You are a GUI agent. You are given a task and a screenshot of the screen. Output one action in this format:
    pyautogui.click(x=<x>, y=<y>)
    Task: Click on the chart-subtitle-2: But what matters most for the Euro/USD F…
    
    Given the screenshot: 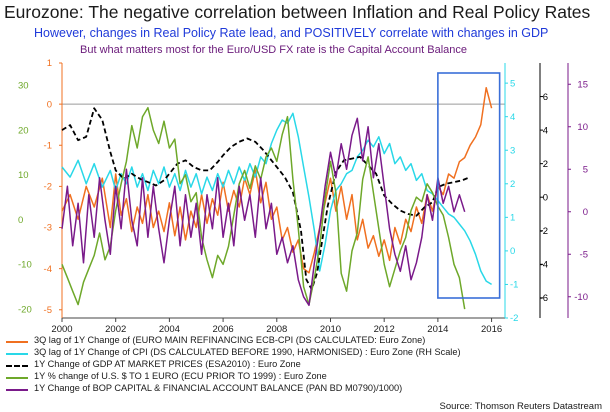 What is the action you would take?
    pyautogui.click(x=274, y=50)
    